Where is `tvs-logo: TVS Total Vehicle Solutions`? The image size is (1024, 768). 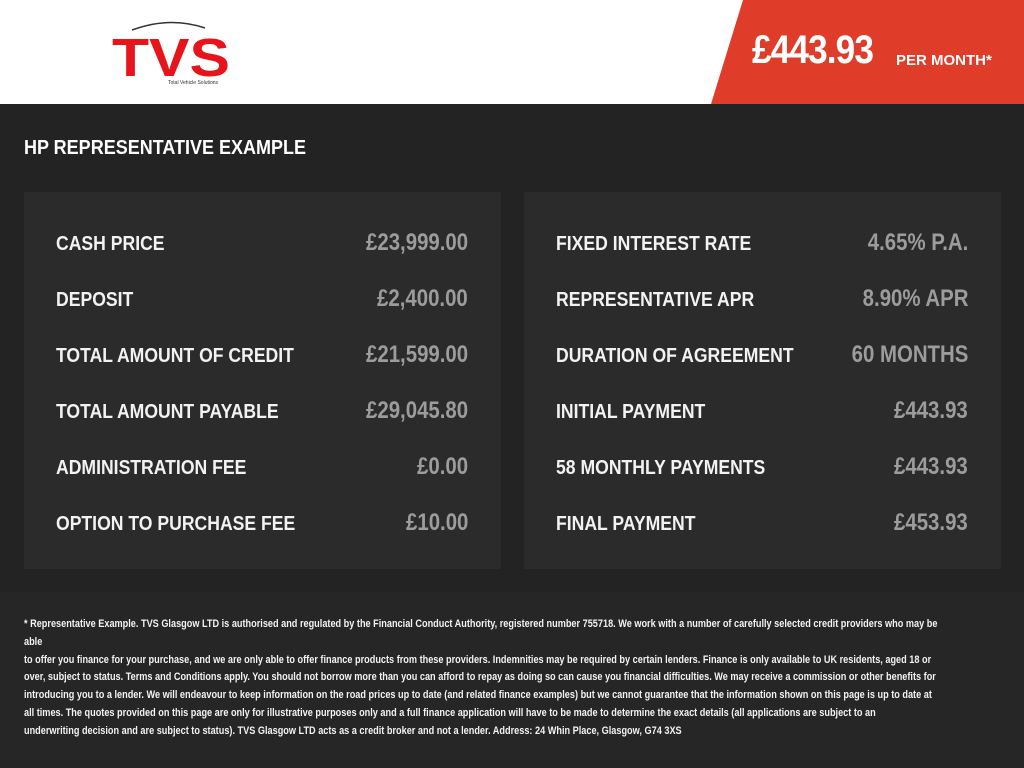
tvs-logo: TVS Total Vehicle Solutions is located at coordinates (171, 54).